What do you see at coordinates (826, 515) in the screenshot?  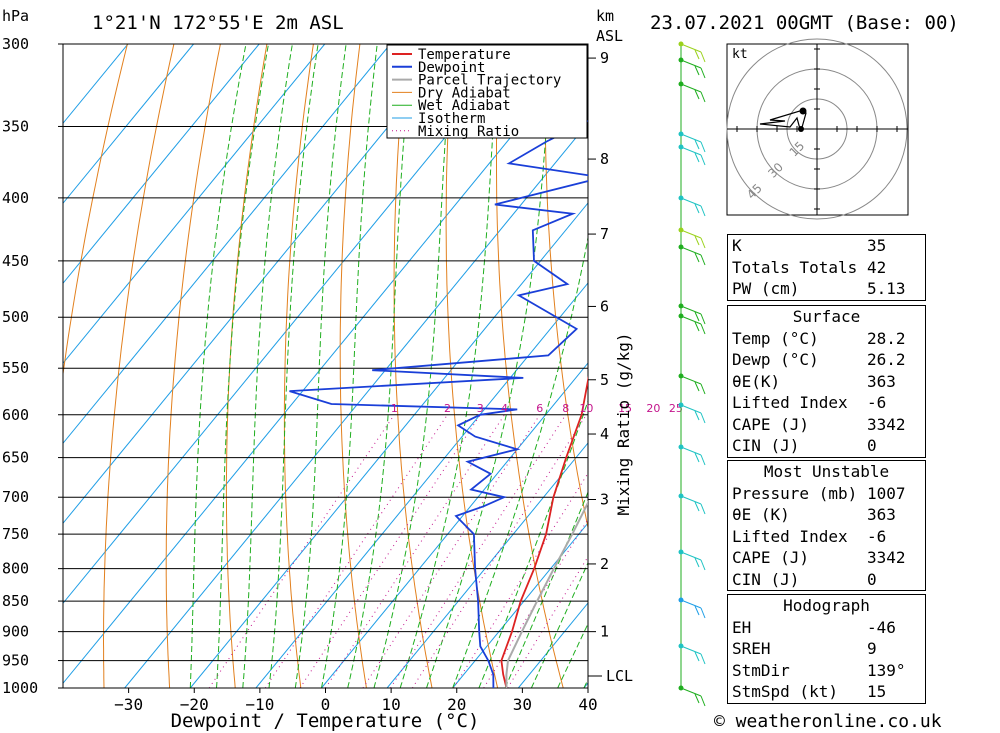 I see `table-row: θE (K) 363` at bounding box center [826, 515].